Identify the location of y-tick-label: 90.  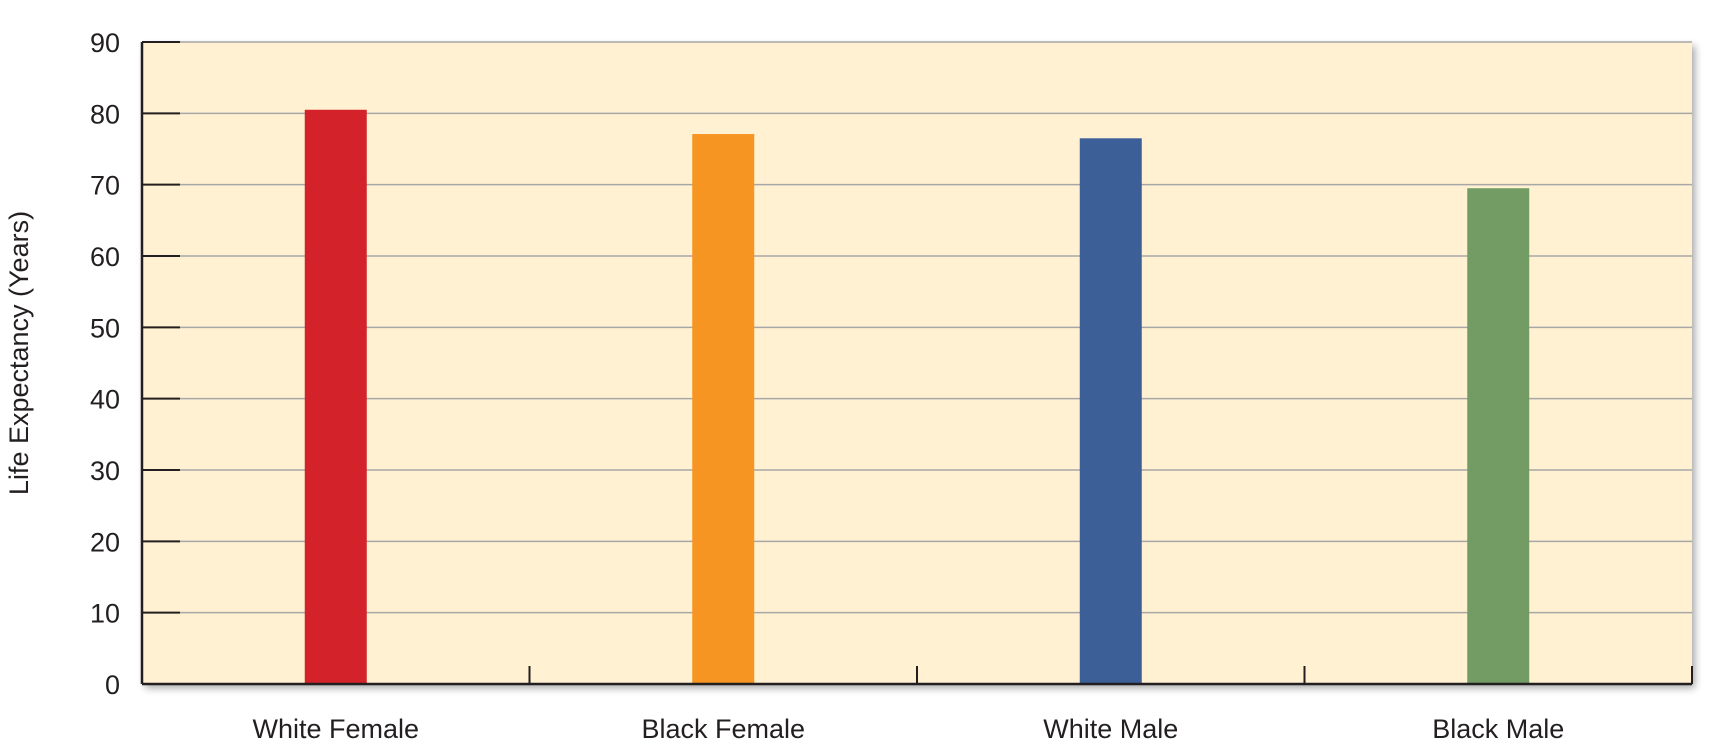
(105, 43).